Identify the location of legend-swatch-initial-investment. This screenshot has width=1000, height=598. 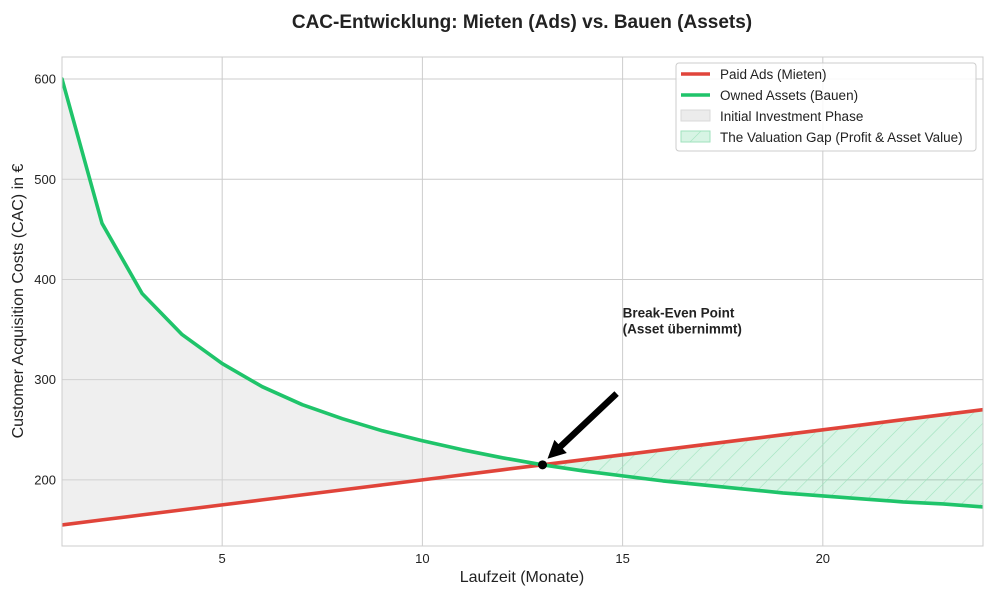
(695, 115).